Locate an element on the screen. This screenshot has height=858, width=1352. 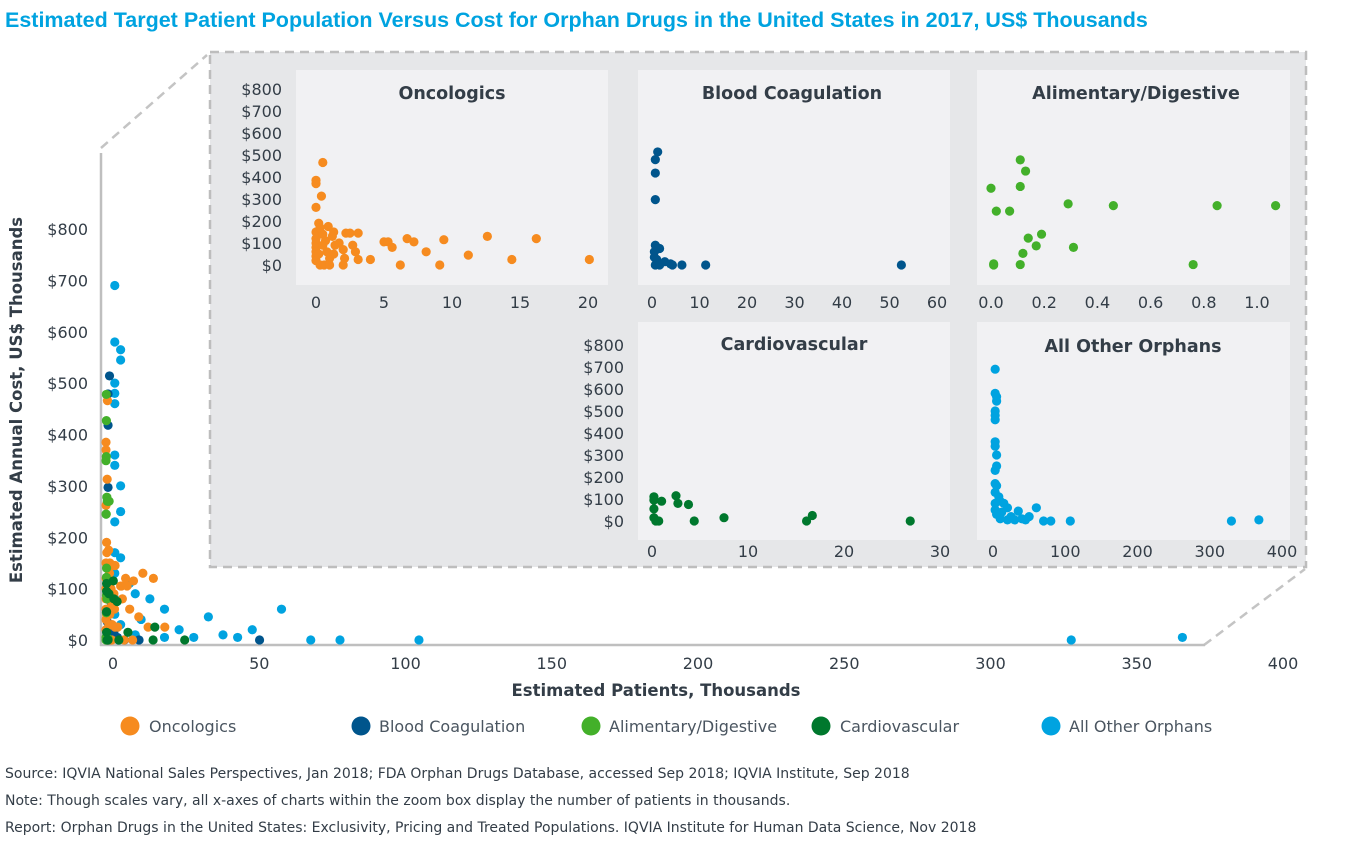
panel-data-point-blood-coagulation is located at coordinates (672, 265).